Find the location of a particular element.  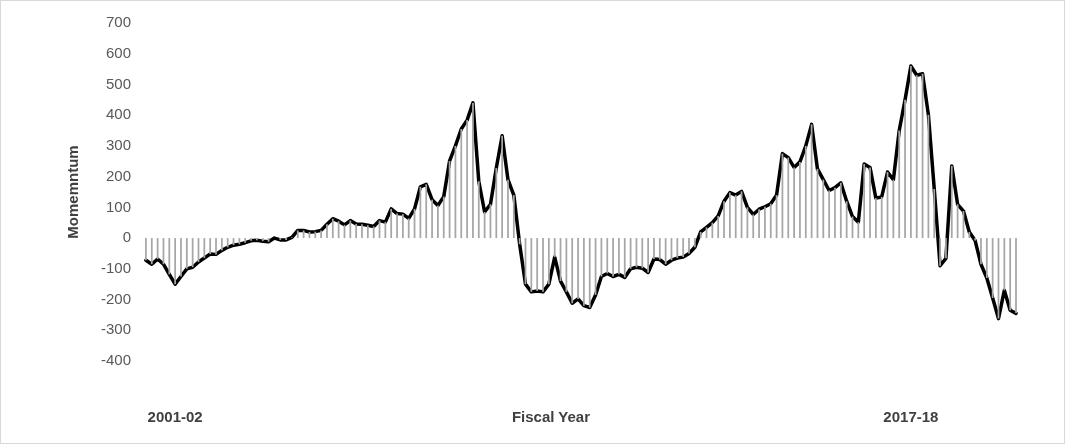

y-tick-label: -300 is located at coordinates (116, 329).